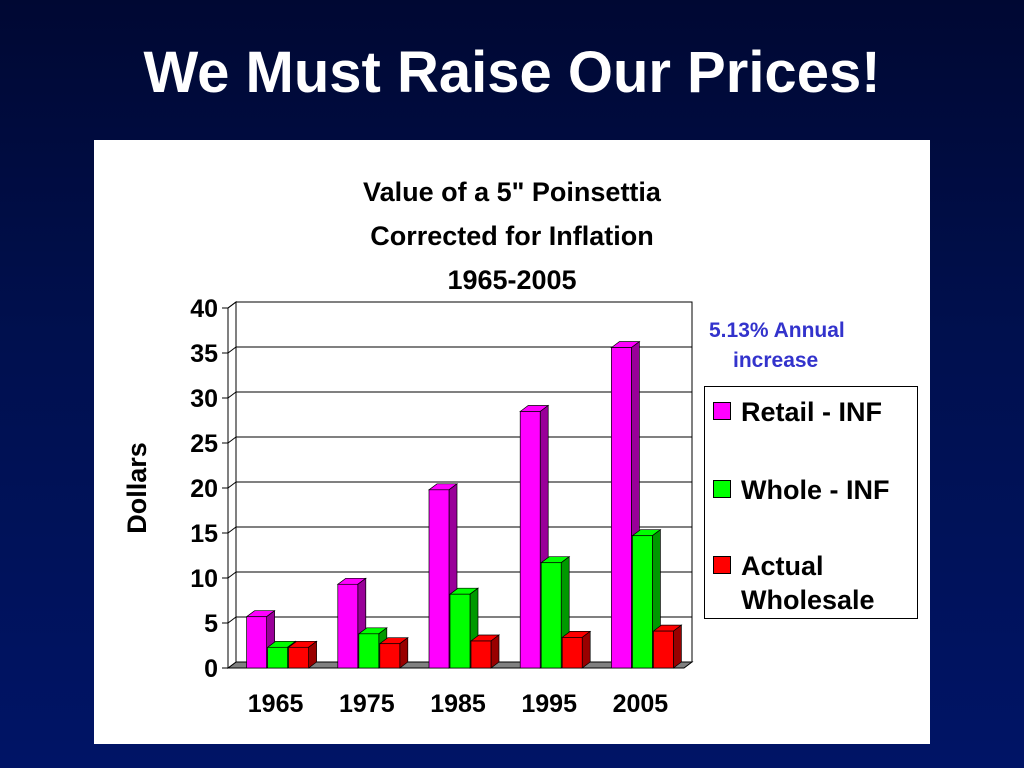  I want to click on legend-label-whole: Whole - INF, so click(815, 490).